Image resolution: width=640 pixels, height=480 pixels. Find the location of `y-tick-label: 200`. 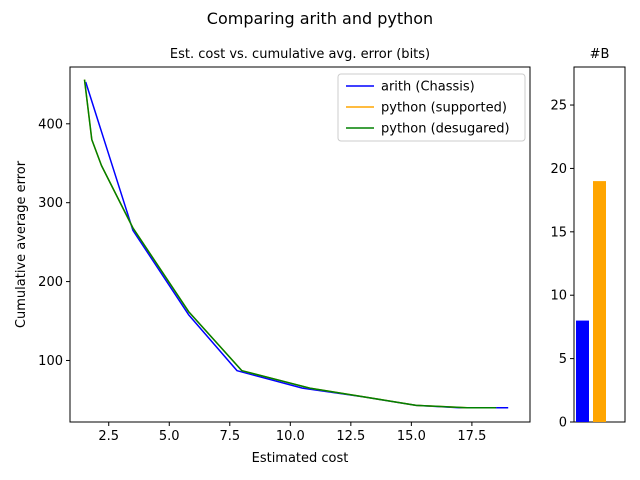

y-tick-label: 200 is located at coordinates (50, 282).